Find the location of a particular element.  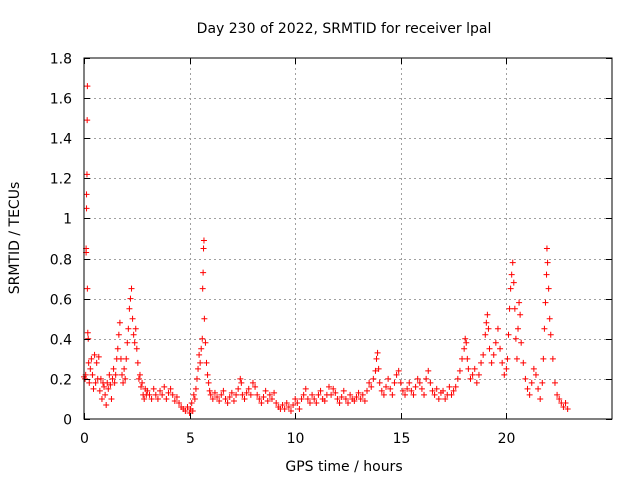

y-tick-label: 1.8 is located at coordinates (61, 60).